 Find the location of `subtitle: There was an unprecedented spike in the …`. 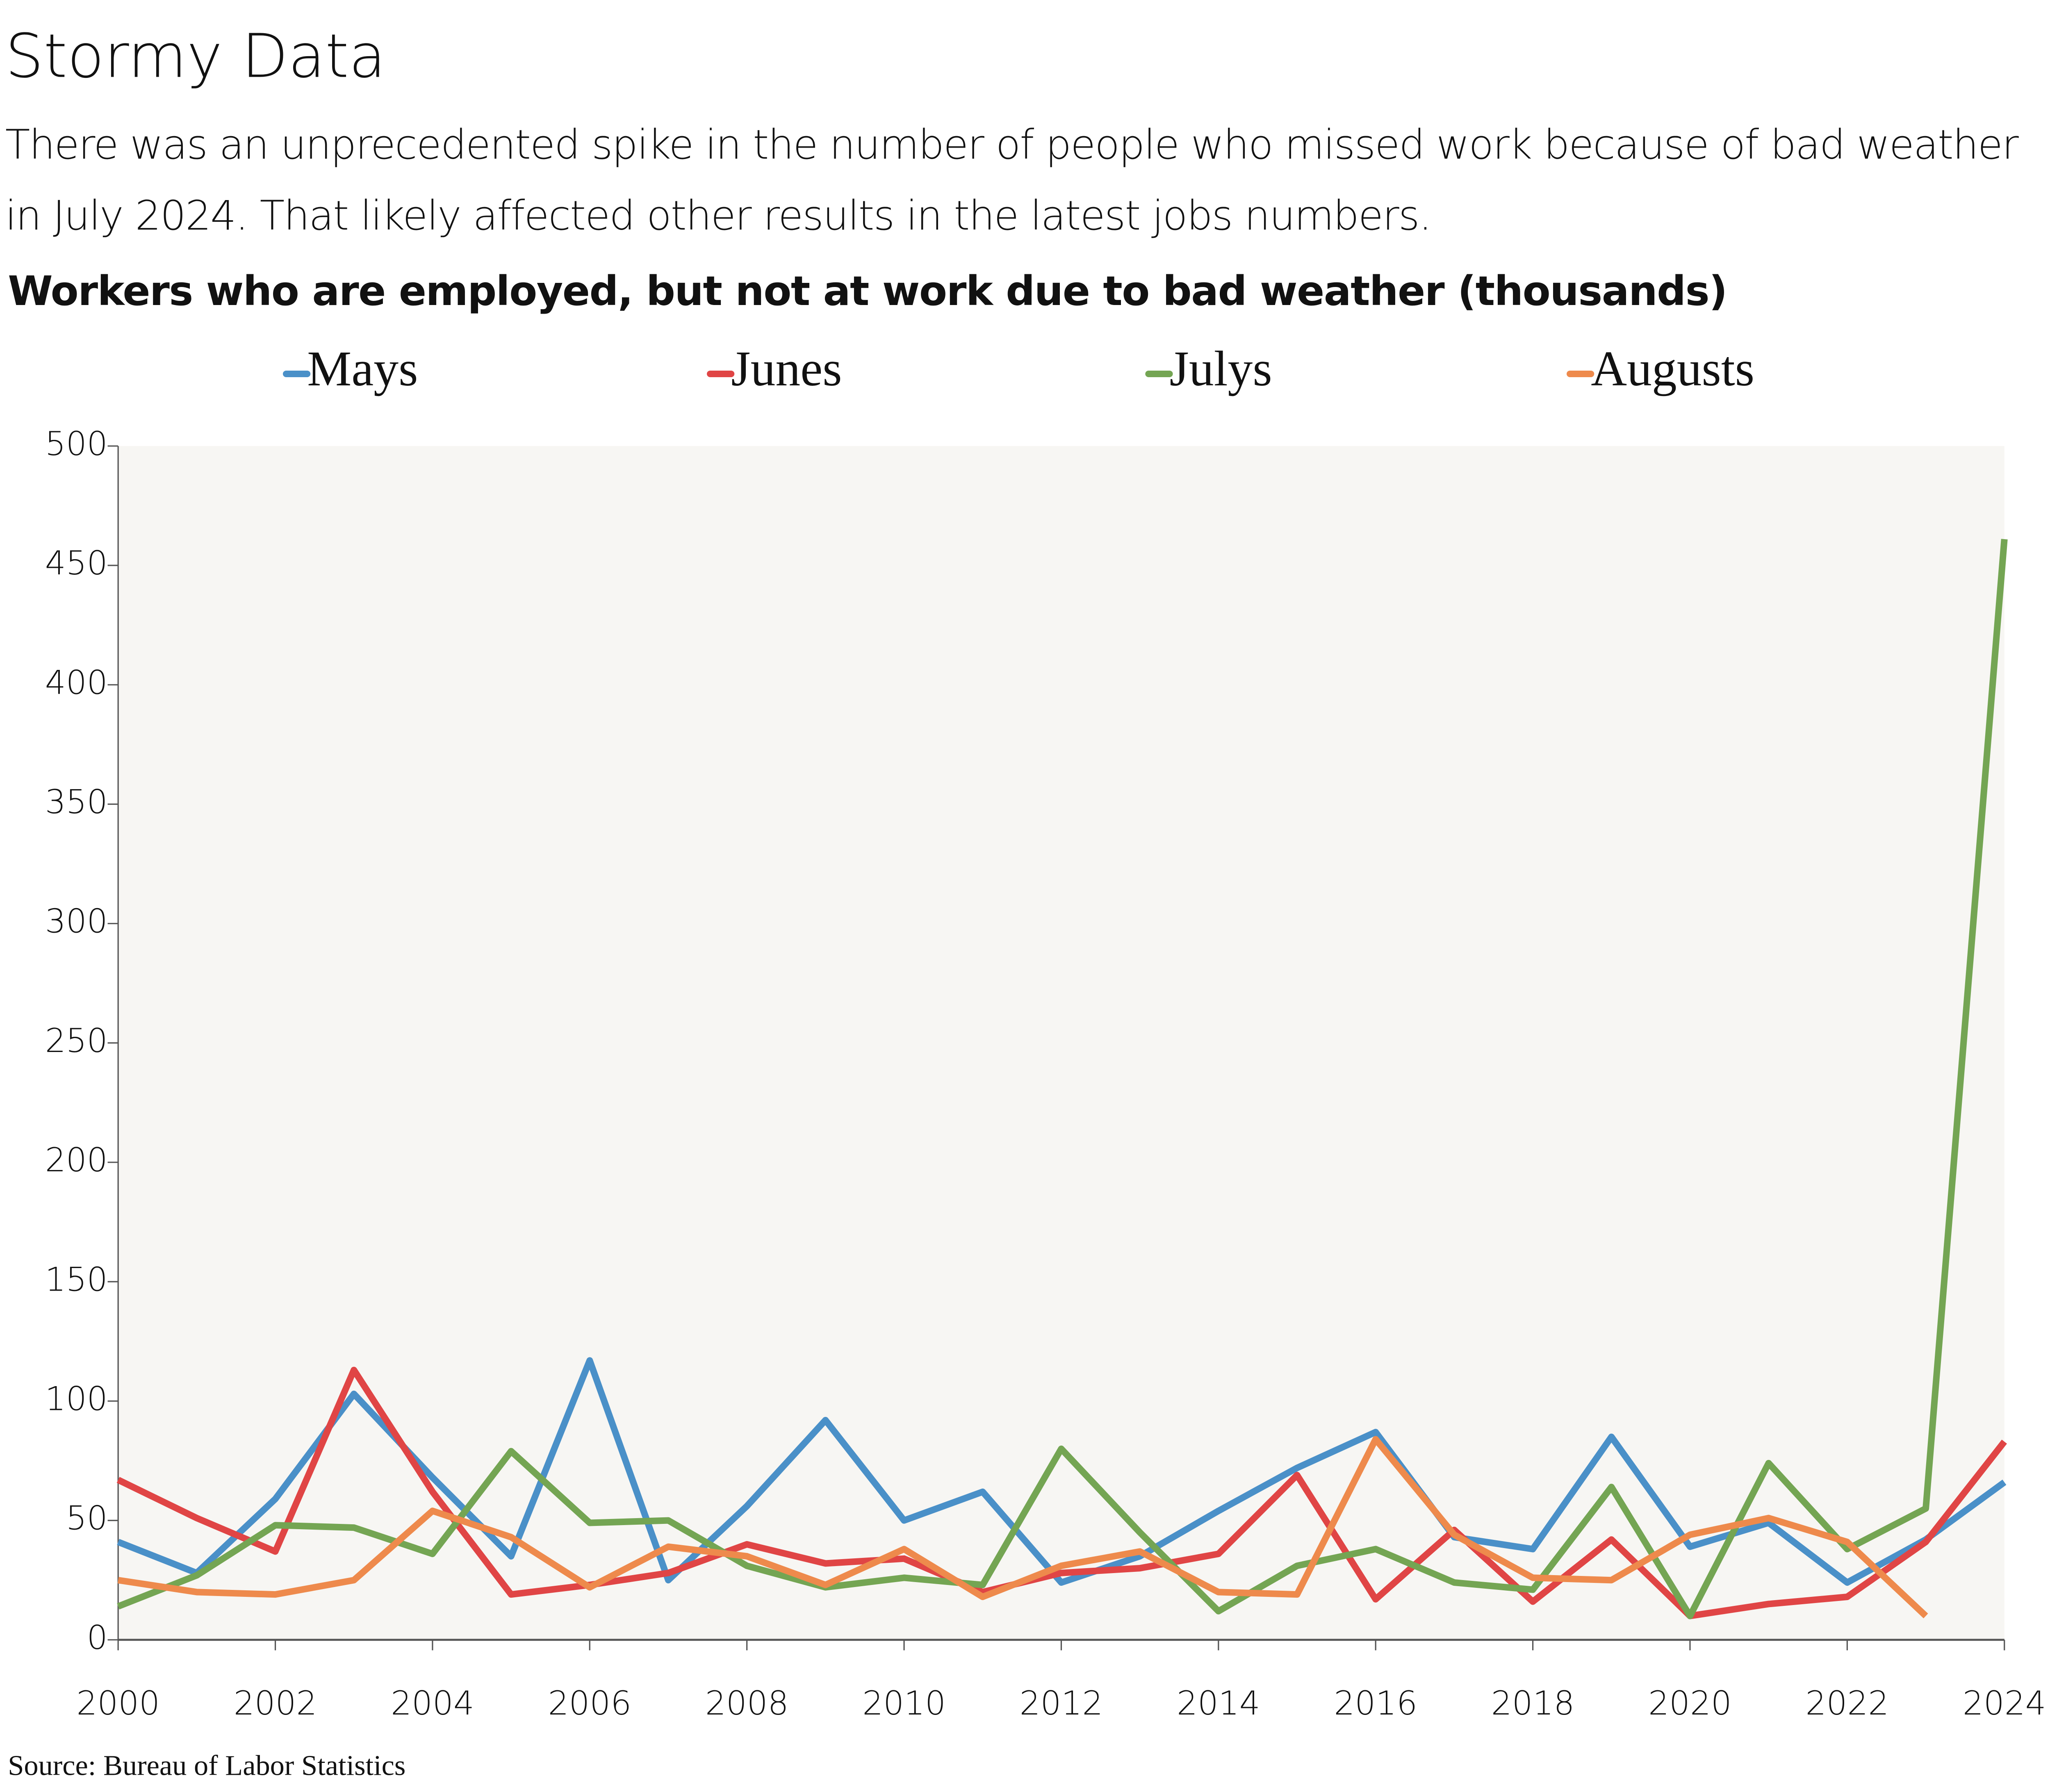

subtitle: There was an unprecedented spike in the … is located at coordinates (1012, 181).